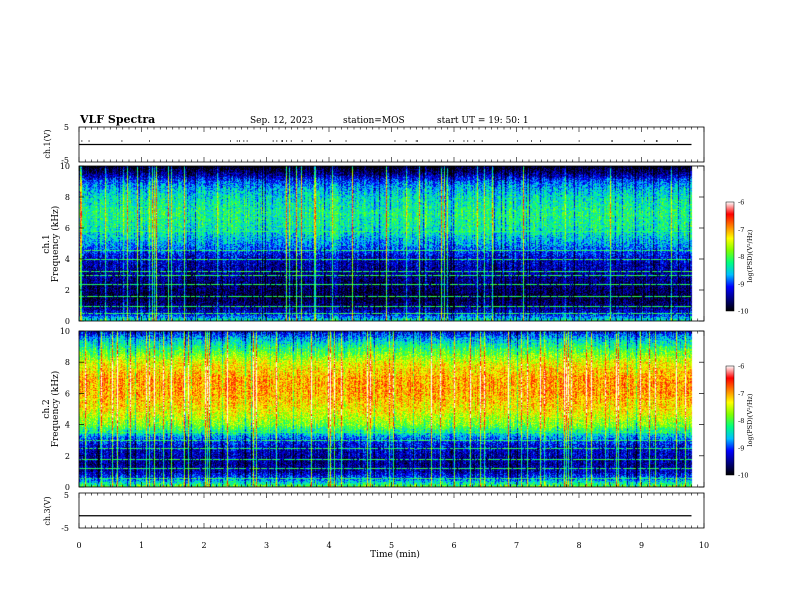 The height and width of the screenshot is (612, 792). Describe the element at coordinates (750, 255) in the screenshot. I see `ch1-colorbar-label: log(PSD)(V²/Hz)` at that location.